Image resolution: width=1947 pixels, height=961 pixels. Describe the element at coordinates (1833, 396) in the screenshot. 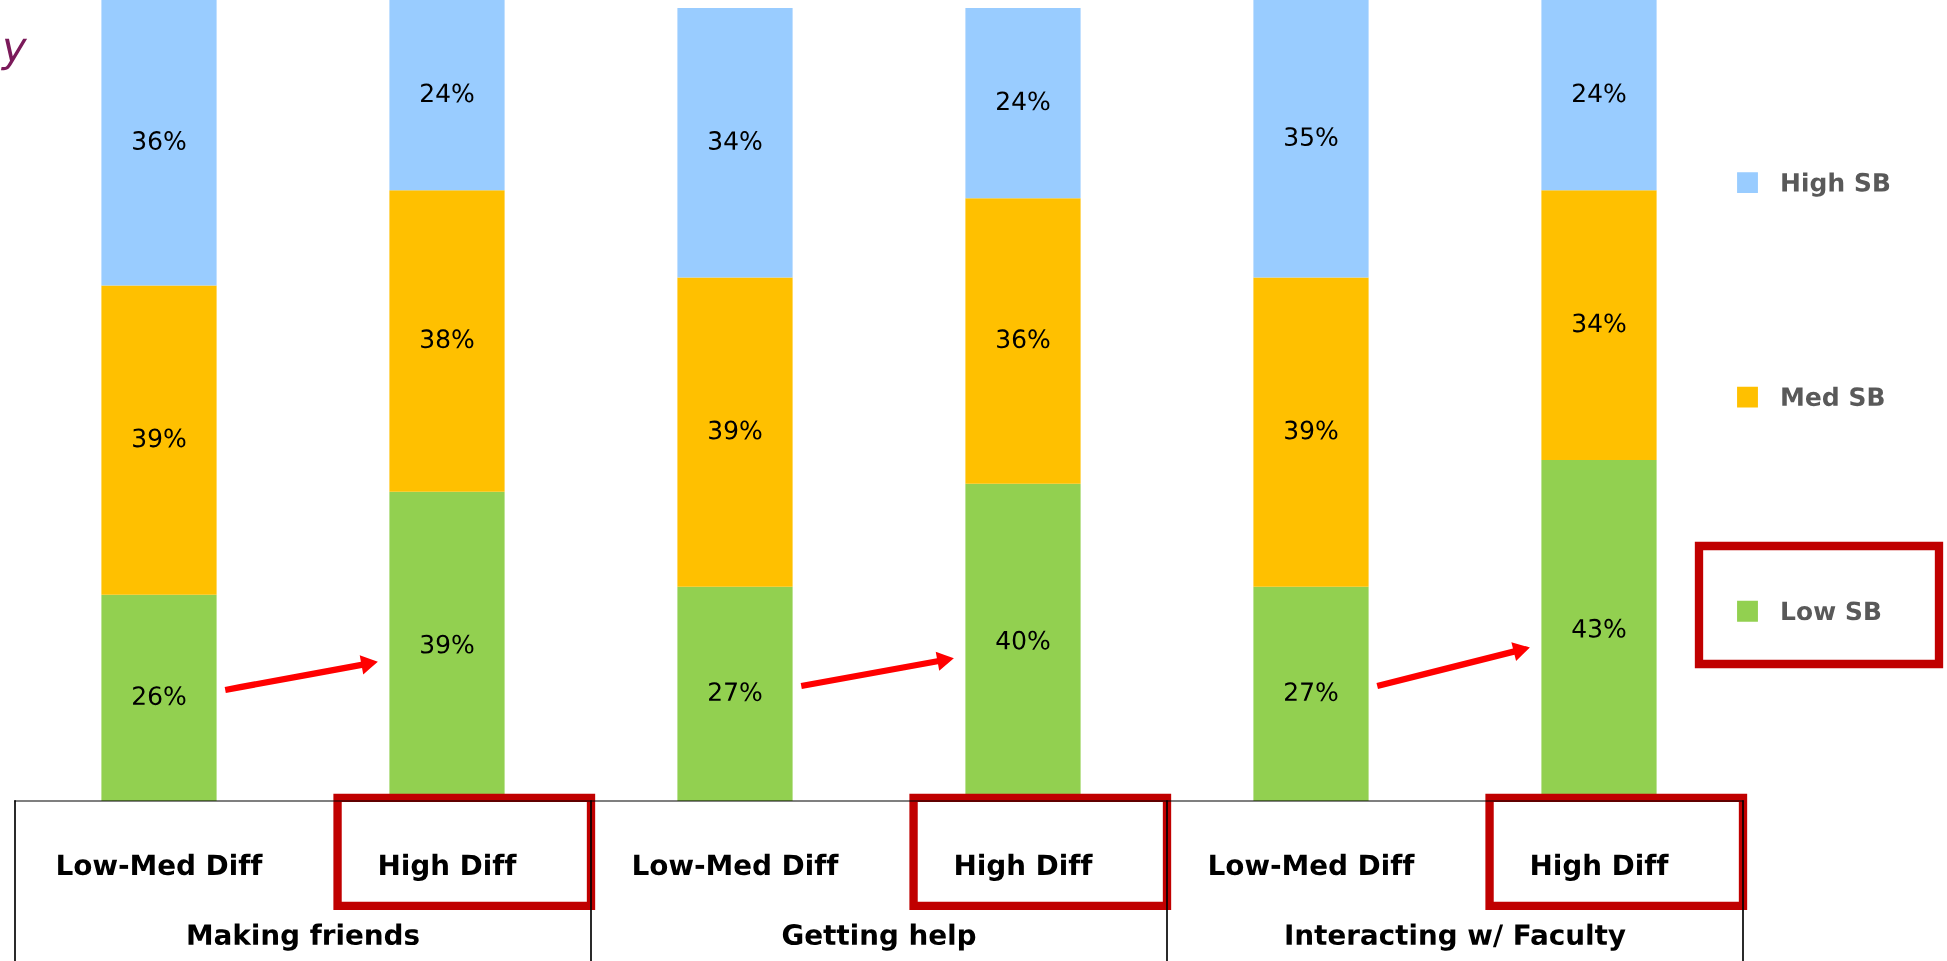

I see `legend-label: Med SB` at that location.